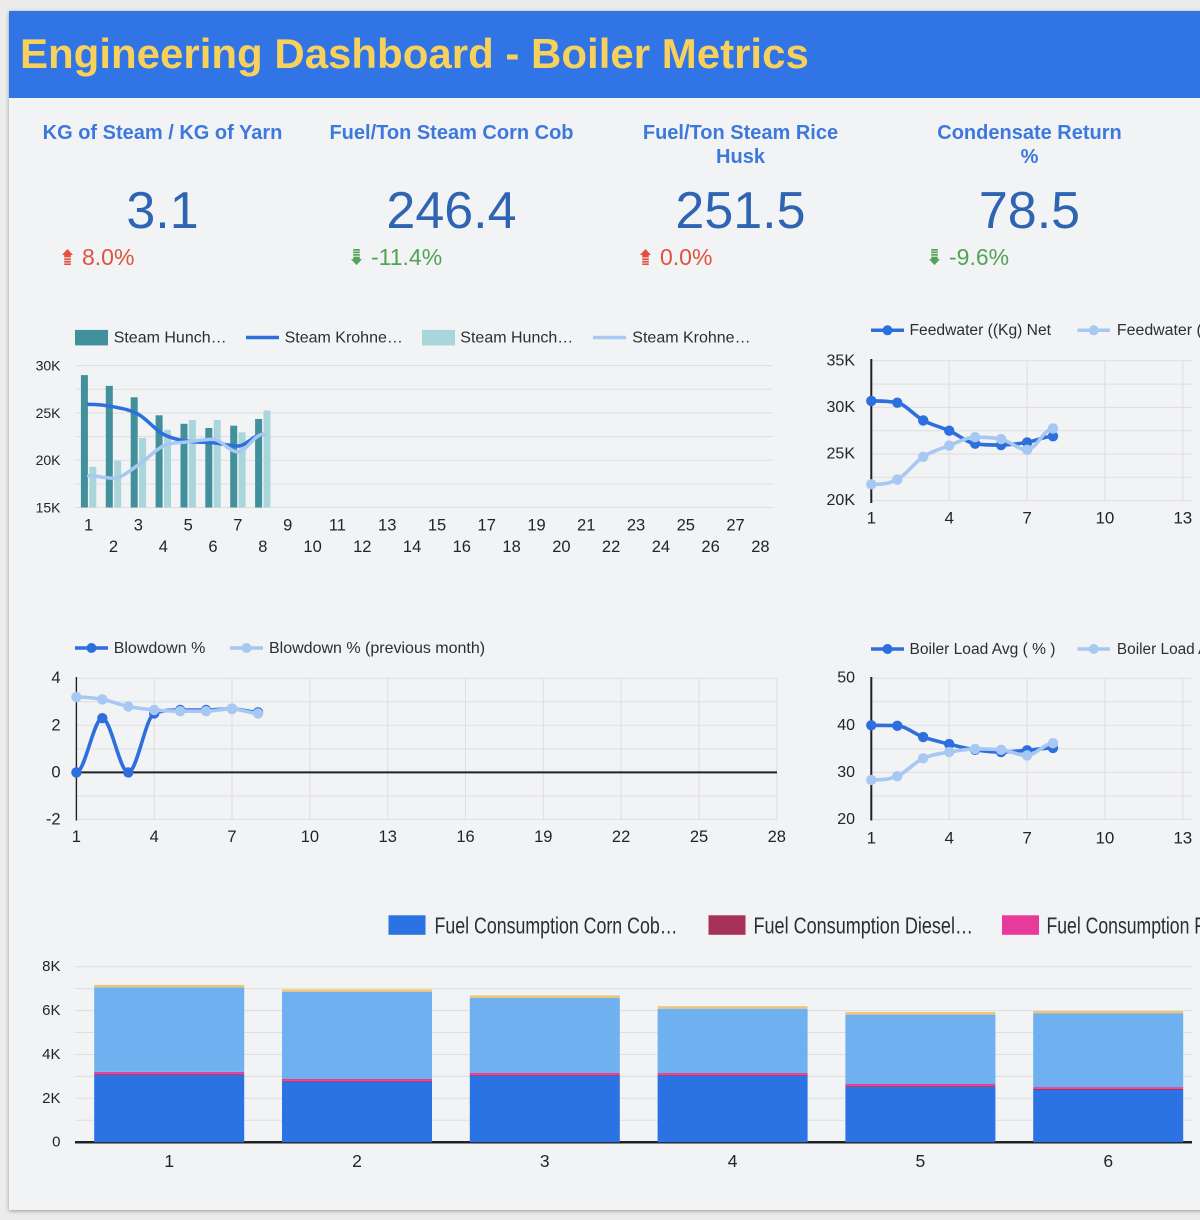 Image resolution: width=1200 pixels, height=1220 pixels. I want to click on svg-text: 35K, so click(841, 360).